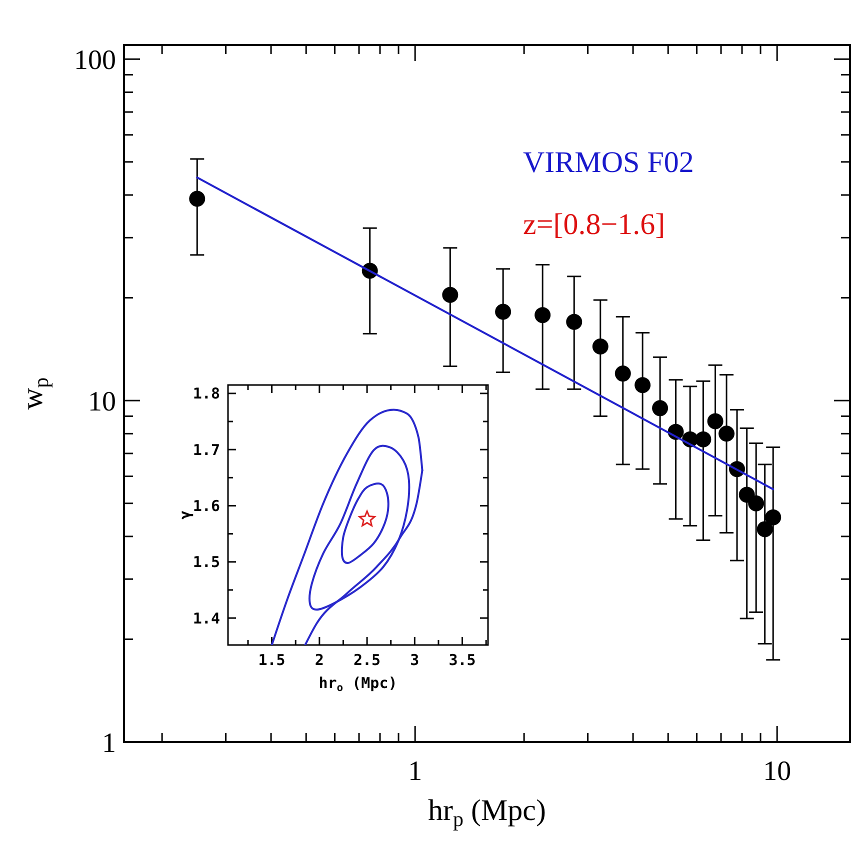  Describe the element at coordinates (206, 618) in the screenshot. I see `y-tick-label: 1.4` at that location.